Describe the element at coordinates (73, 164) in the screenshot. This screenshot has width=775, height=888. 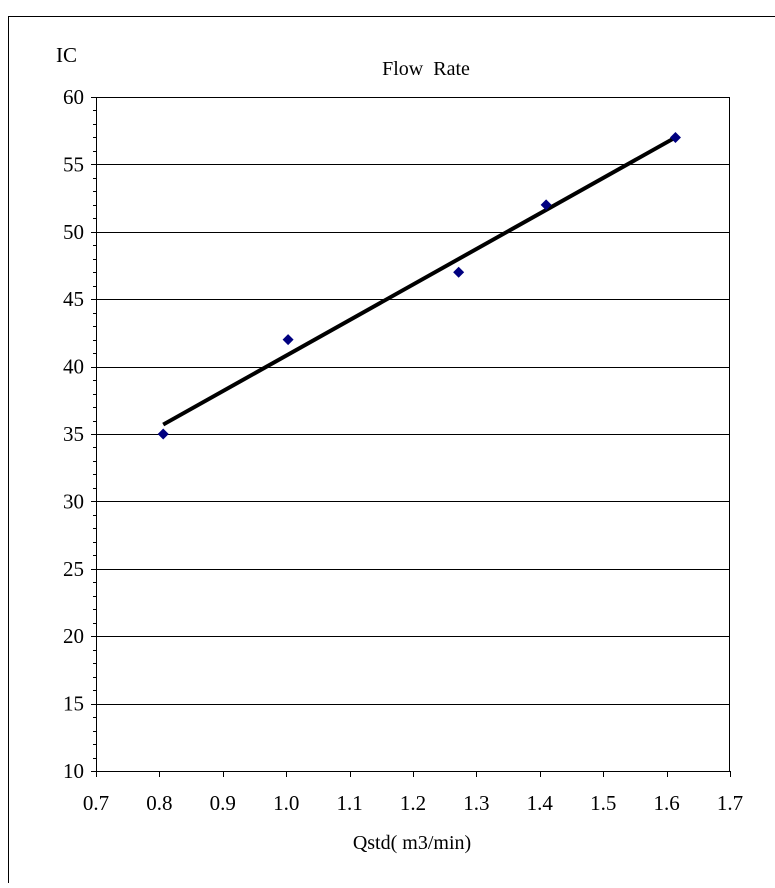
I see `y-tick-label: 55` at that location.